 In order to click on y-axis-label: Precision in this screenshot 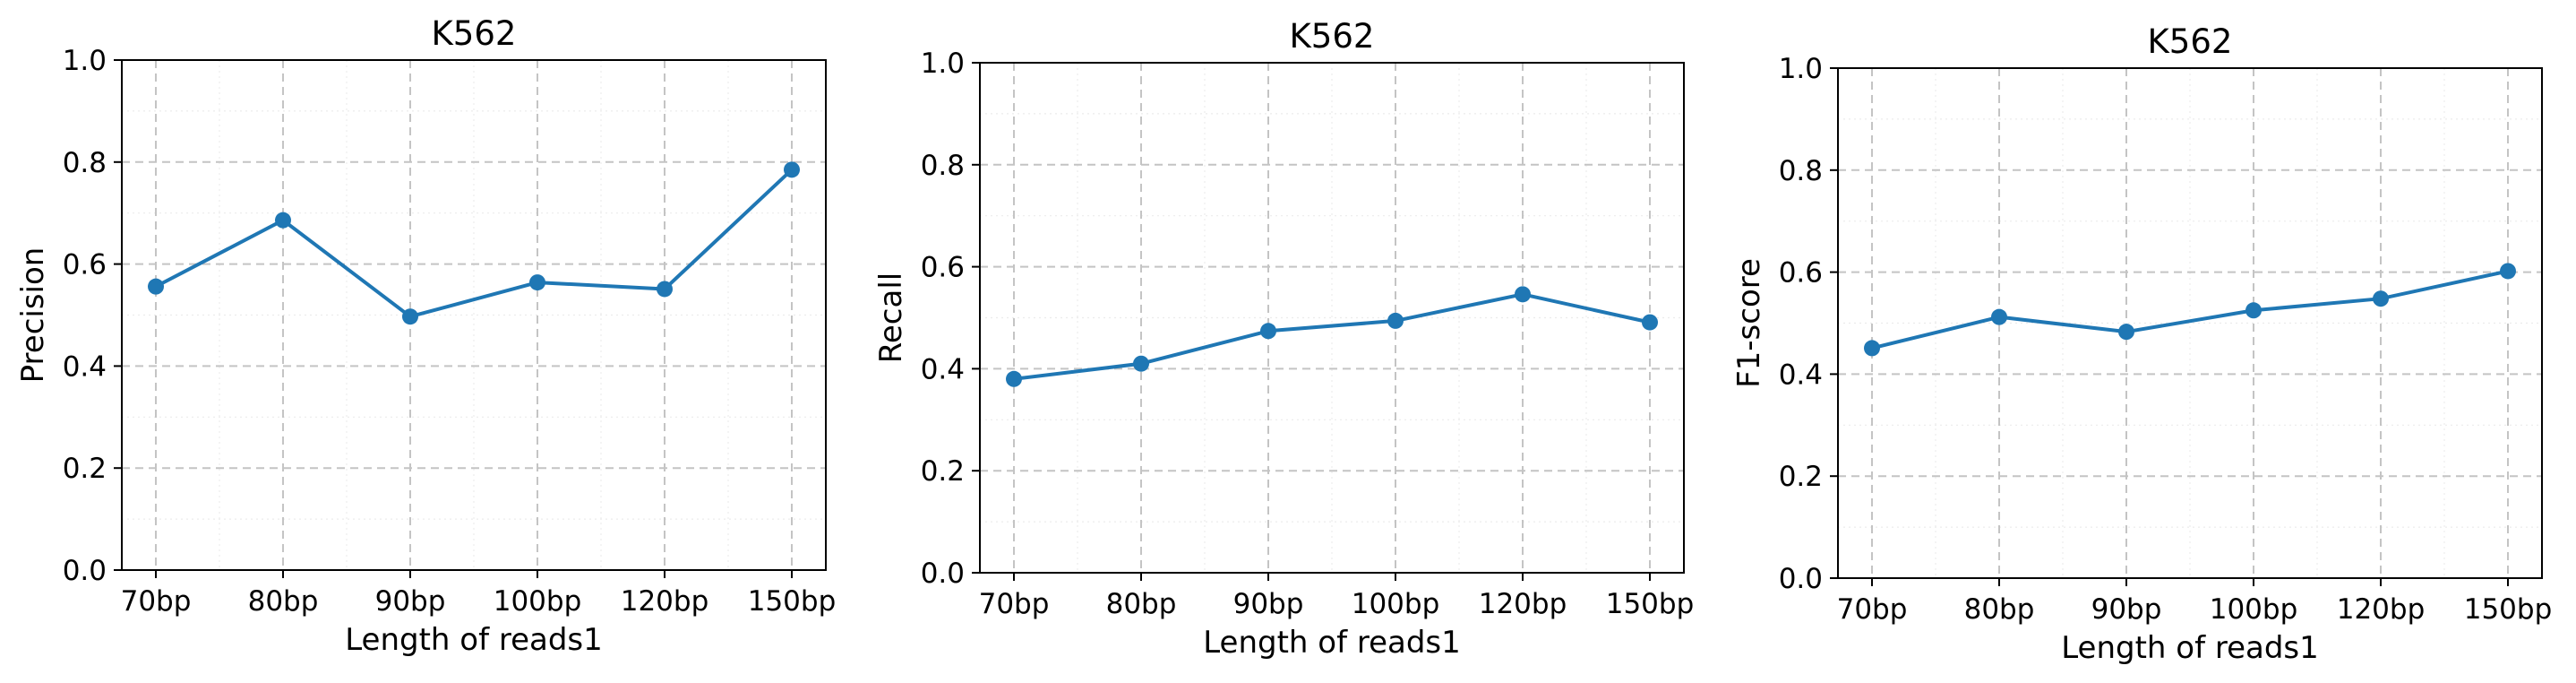, I will do `click(33, 315)`.